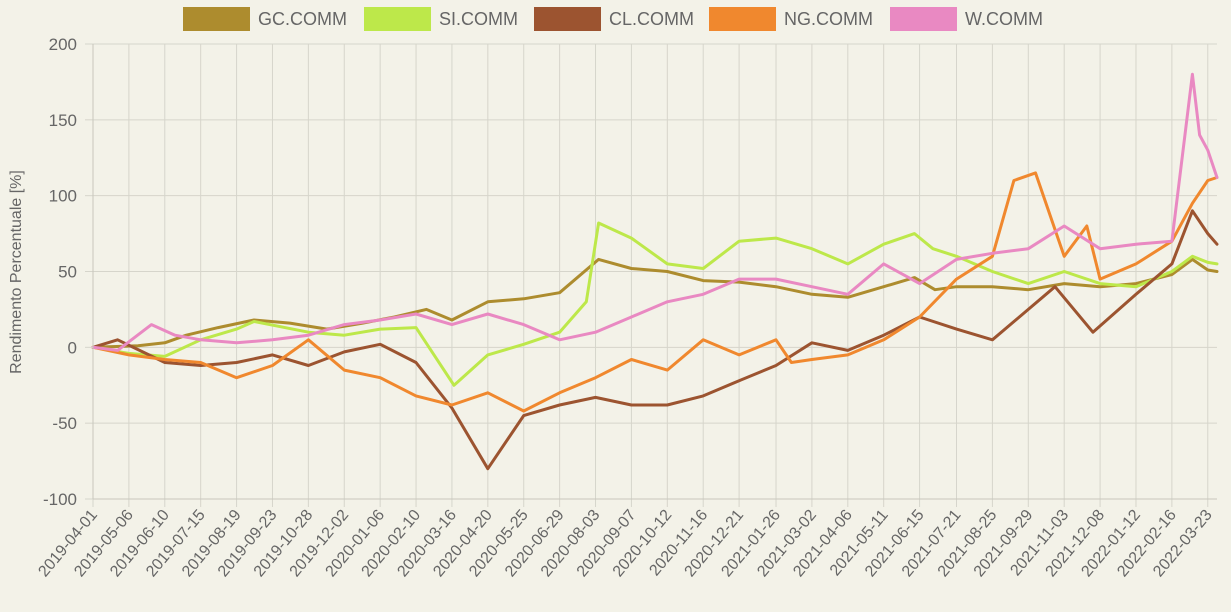 The height and width of the screenshot is (612, 1231). What do you see at coordinates (1004, 19) in the screenshot?
I see `legend-label: W.COMM` at bounding box center [1004, 19].